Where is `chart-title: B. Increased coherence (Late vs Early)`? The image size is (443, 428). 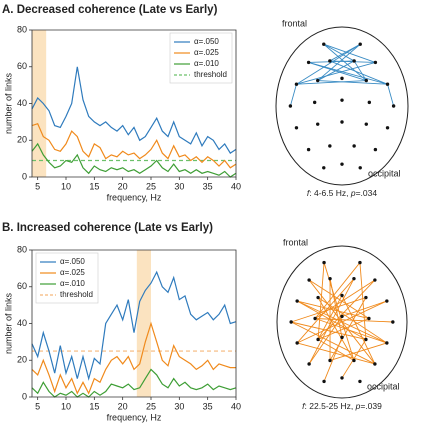
chart-title: B. Increased coherence (Late vs Early) is located at coordinates (107, 228).